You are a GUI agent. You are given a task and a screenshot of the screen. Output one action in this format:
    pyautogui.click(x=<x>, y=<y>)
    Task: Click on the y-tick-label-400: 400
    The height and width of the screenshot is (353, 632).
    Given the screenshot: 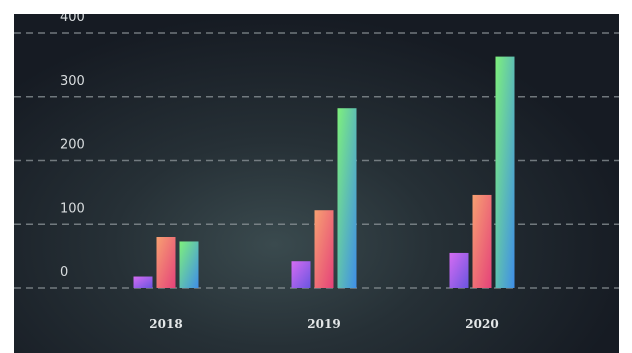 What is the action you would take?
    pyautogui.click(x=72, y=19)
    